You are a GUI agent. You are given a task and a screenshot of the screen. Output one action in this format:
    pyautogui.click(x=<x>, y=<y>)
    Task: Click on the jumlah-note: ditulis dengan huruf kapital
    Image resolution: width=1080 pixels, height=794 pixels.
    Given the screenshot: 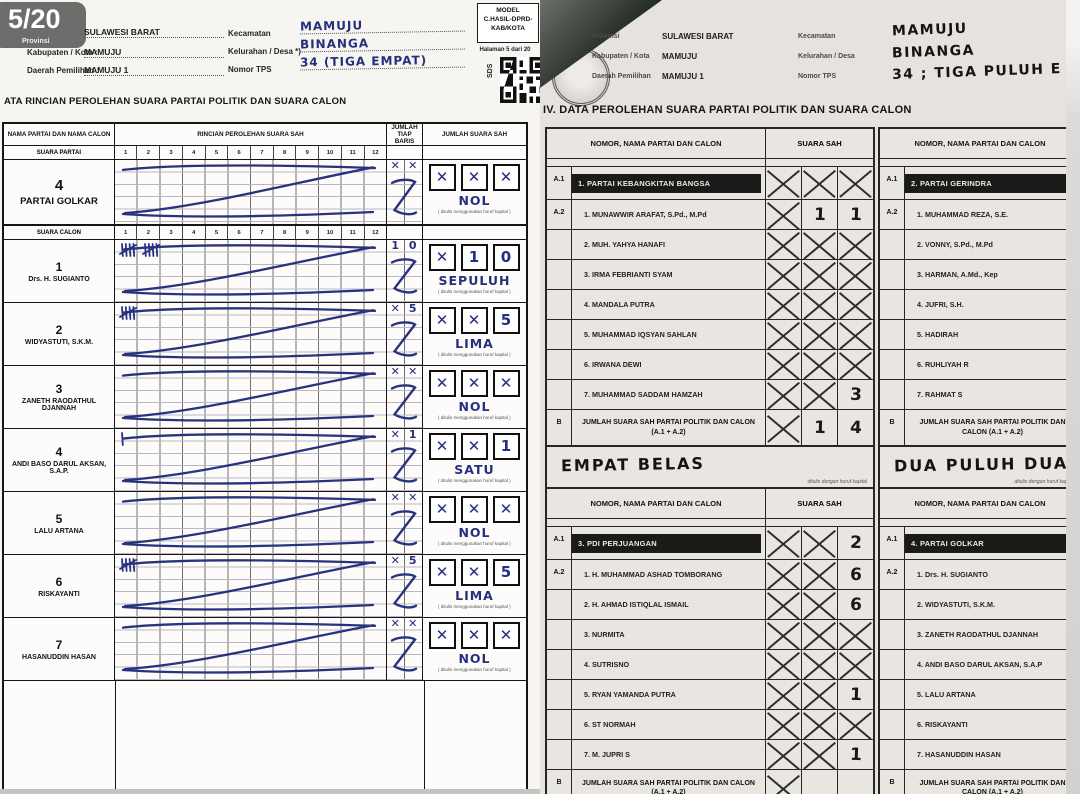 What is the action you would take?
    pyautogui.click(x=837, y=482)
    